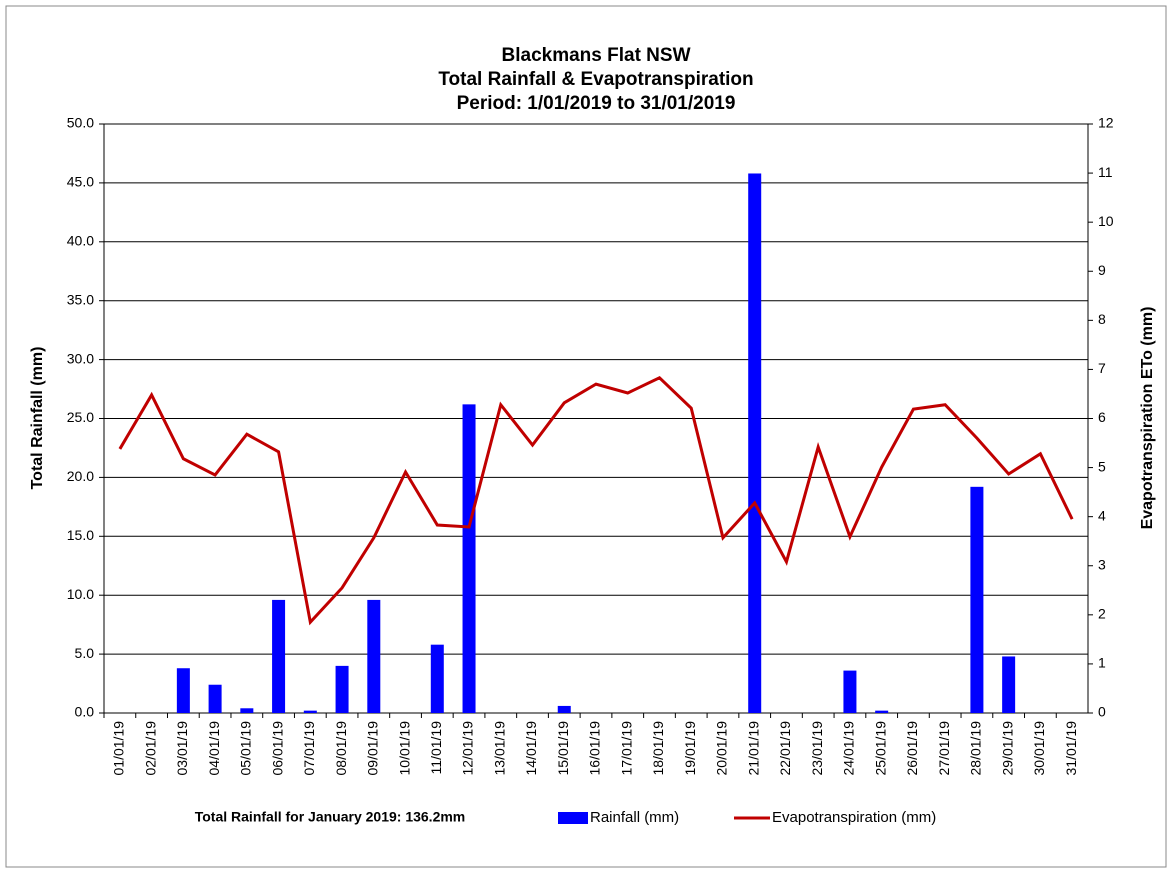  I want to click on y-tick-label: 50.0, so click(80, 123).